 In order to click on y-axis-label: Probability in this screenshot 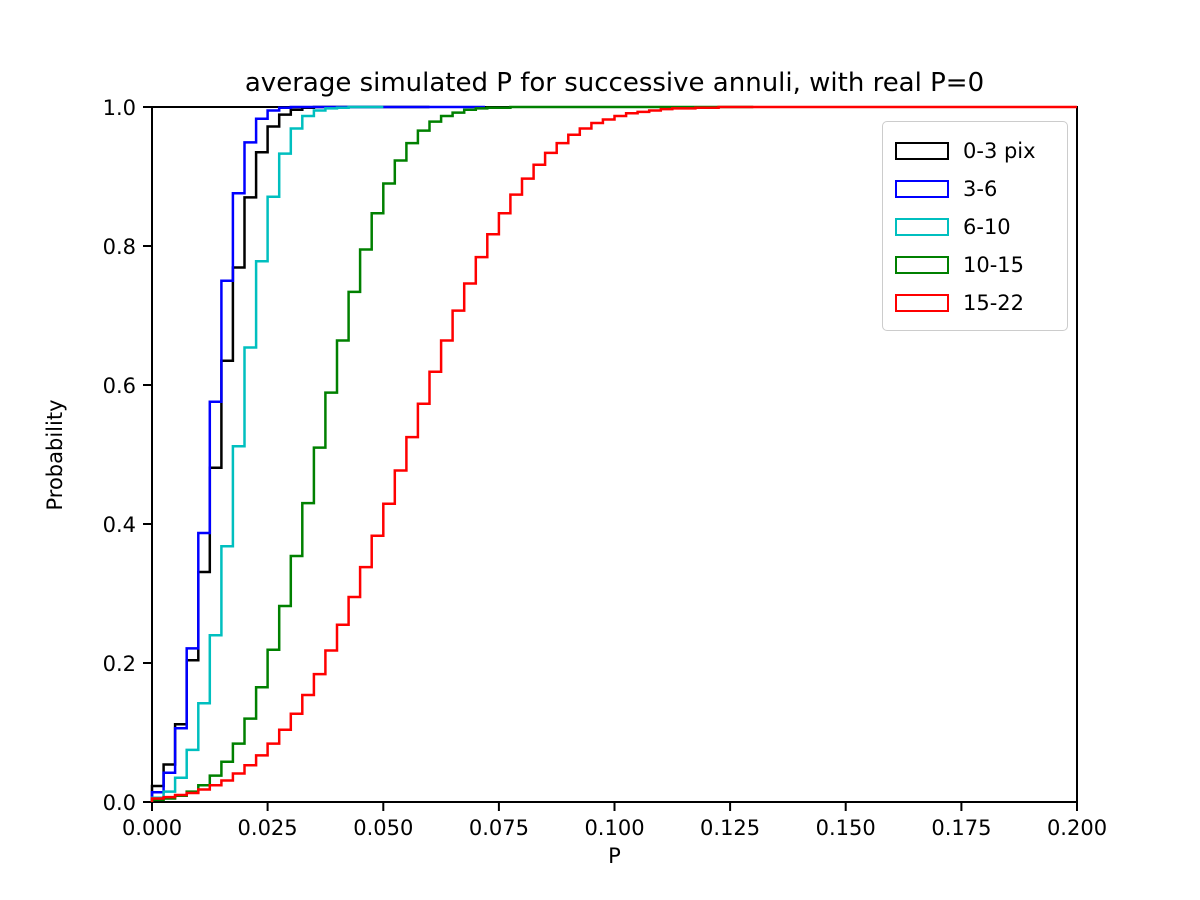, I will do `click(55, 455)`.